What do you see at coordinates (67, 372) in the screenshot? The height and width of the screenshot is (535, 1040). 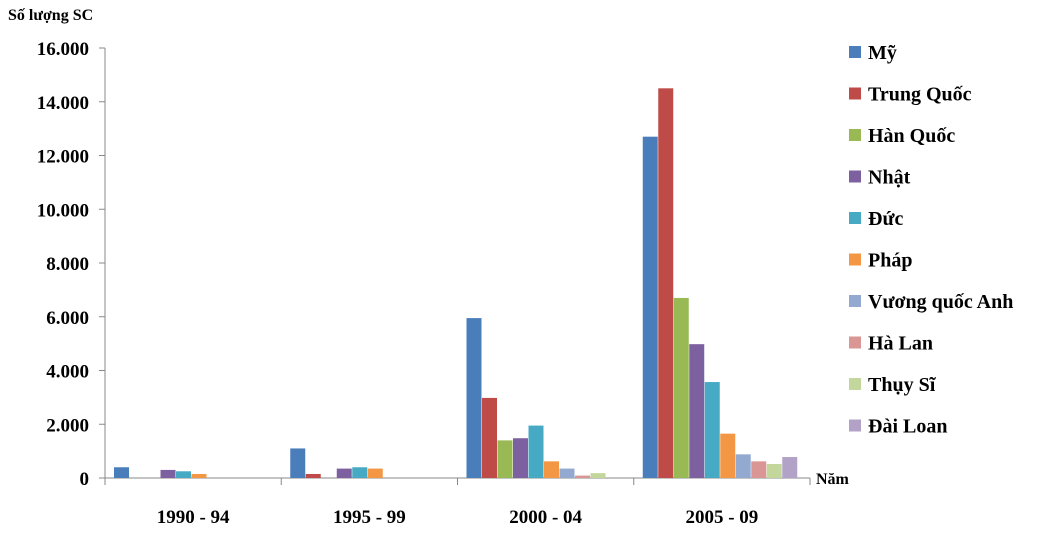 I see `y-tick-label: 4.000` at bounding box center [67, 372].